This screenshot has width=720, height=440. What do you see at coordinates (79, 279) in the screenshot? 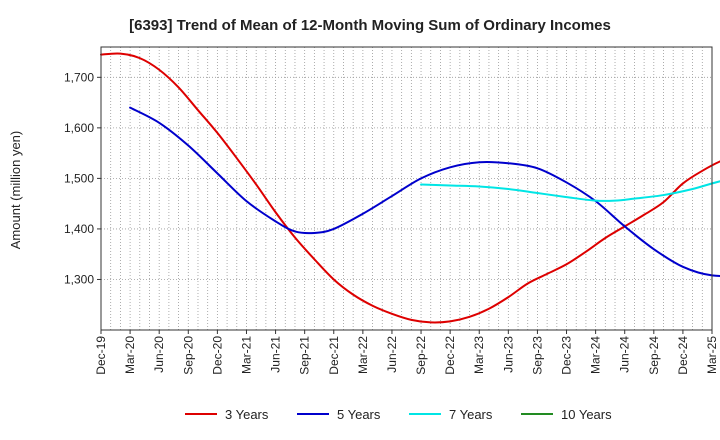
I see `y-tick-label: 1,300` at bounding box center [79, 279].